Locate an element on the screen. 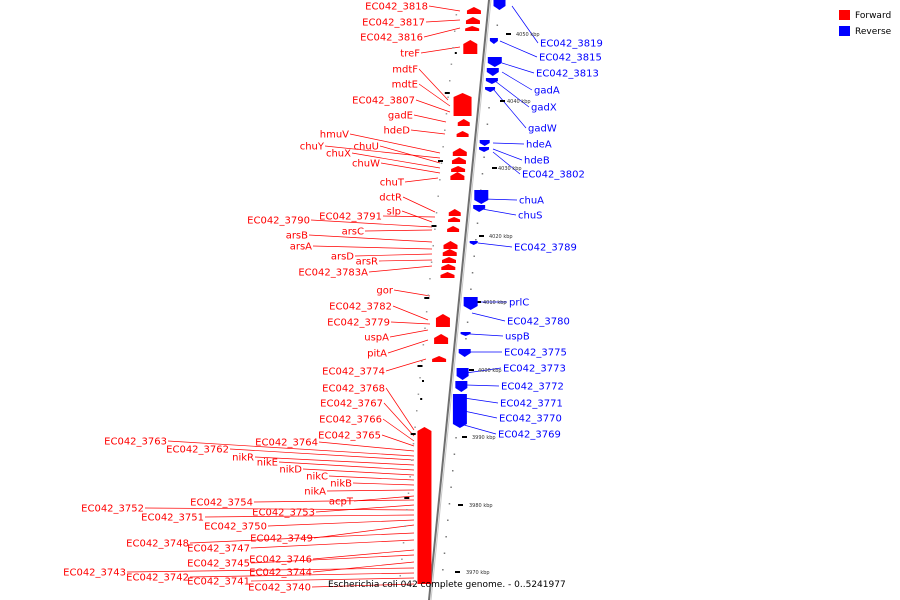  axis-line is located at coordinates (459, 300).